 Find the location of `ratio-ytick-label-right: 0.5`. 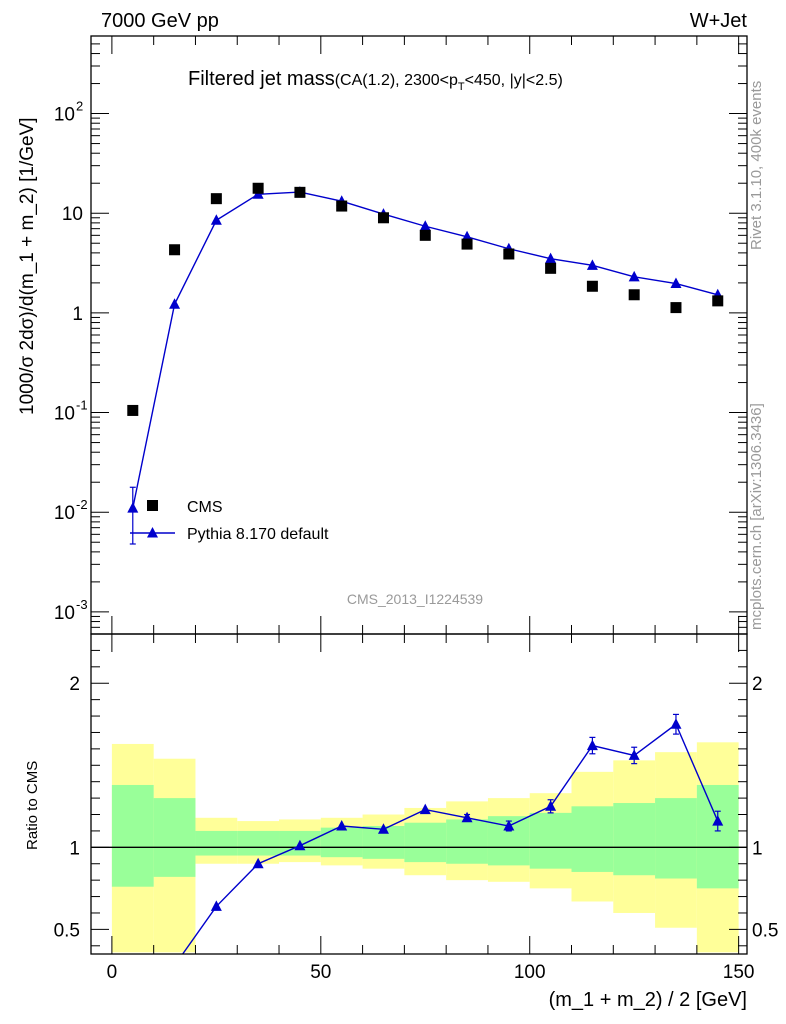

ratio-ytick-label-right: 0.5 is located at coordinates (765, 930).